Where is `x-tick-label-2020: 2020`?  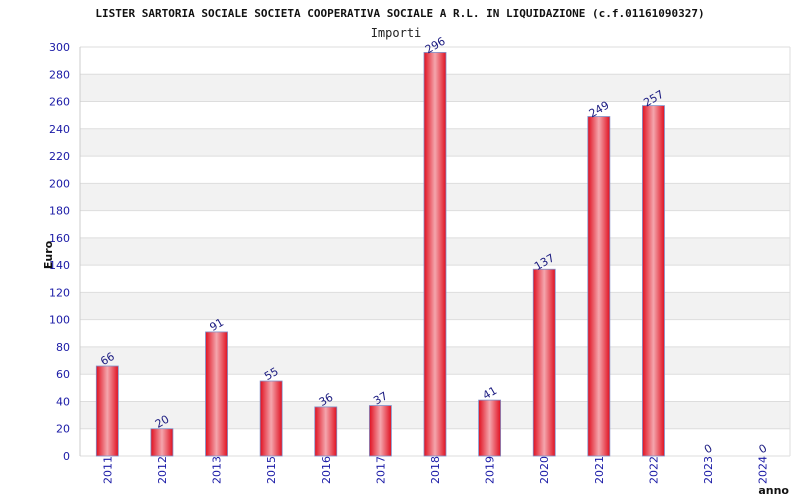
x-tick-label-2020: 2020 is located at coordinates (544, 470).